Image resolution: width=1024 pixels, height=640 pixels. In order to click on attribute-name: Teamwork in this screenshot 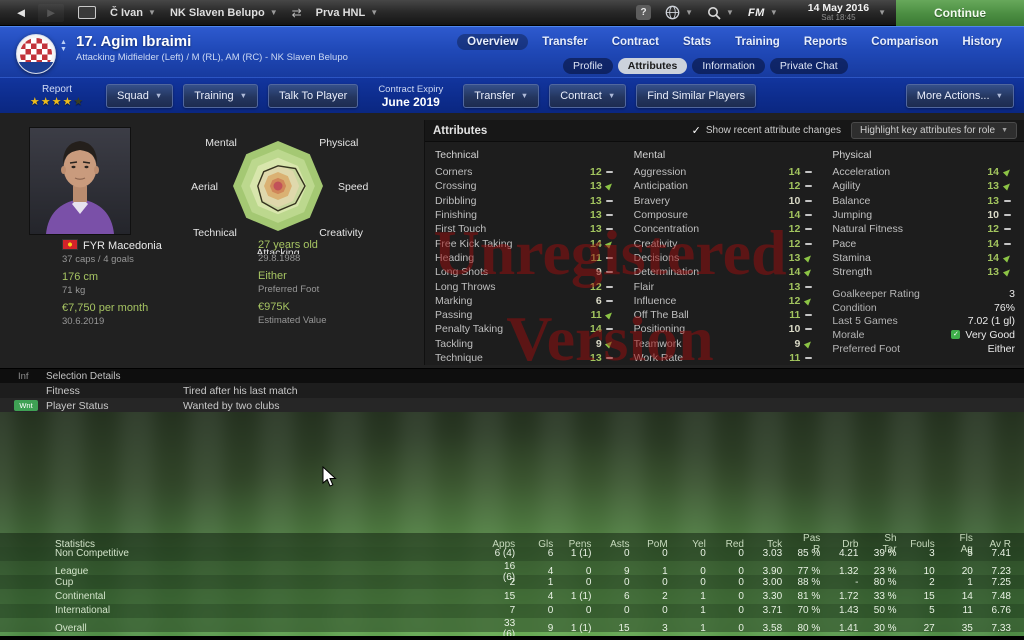, I will do `click(657, 343)`.